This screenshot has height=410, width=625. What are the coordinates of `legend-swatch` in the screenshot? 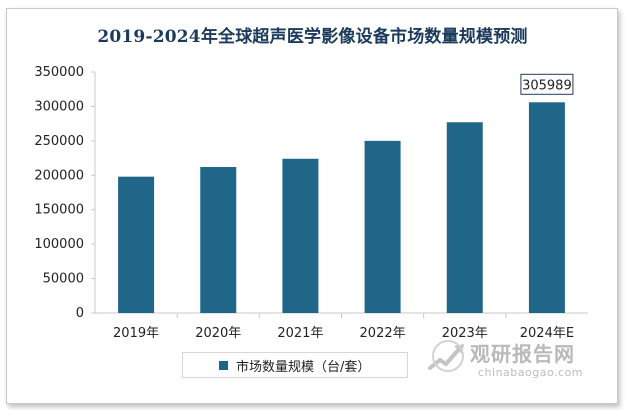 It's located at (223, 365).